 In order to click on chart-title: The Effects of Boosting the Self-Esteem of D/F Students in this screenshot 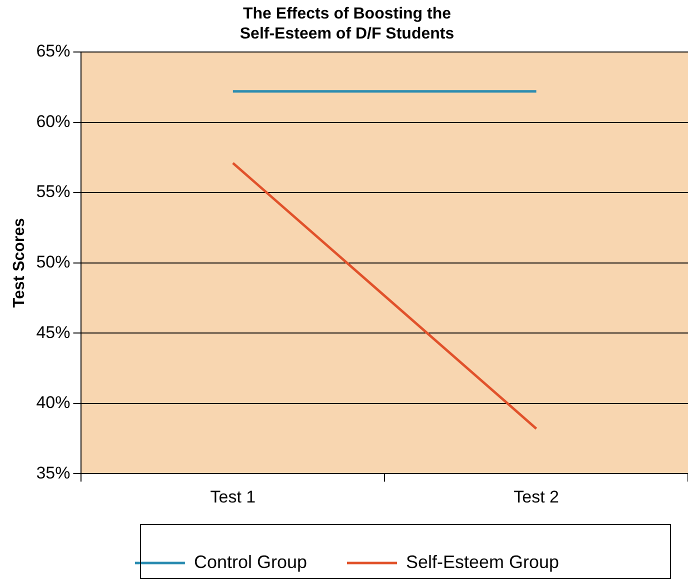, I will do `click(347, 23)`.